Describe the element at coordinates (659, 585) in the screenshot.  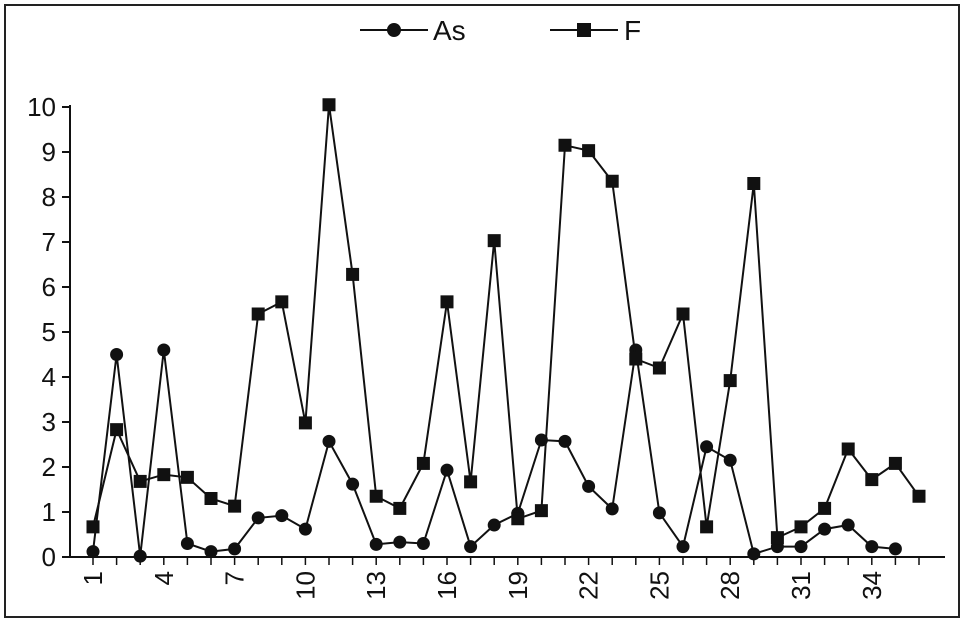
I see `x-tick-label-25: 25` at that location.